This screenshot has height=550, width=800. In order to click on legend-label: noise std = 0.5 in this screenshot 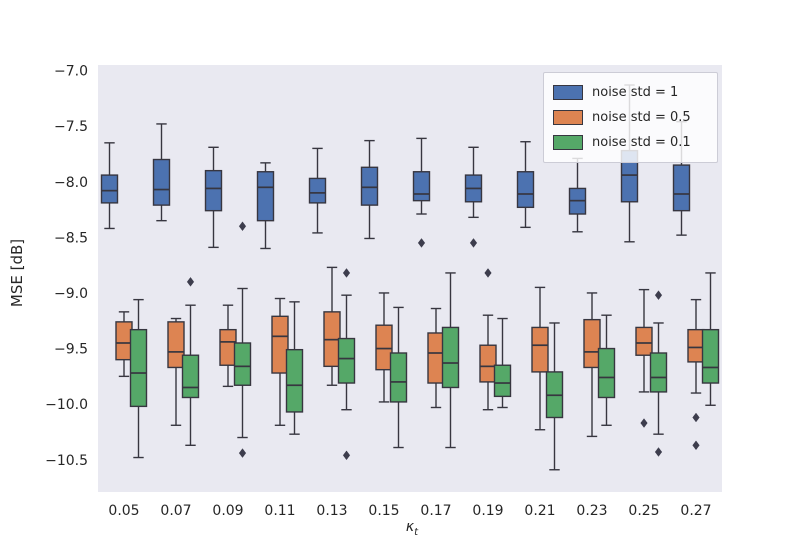, I will do `click(641, 117)`.